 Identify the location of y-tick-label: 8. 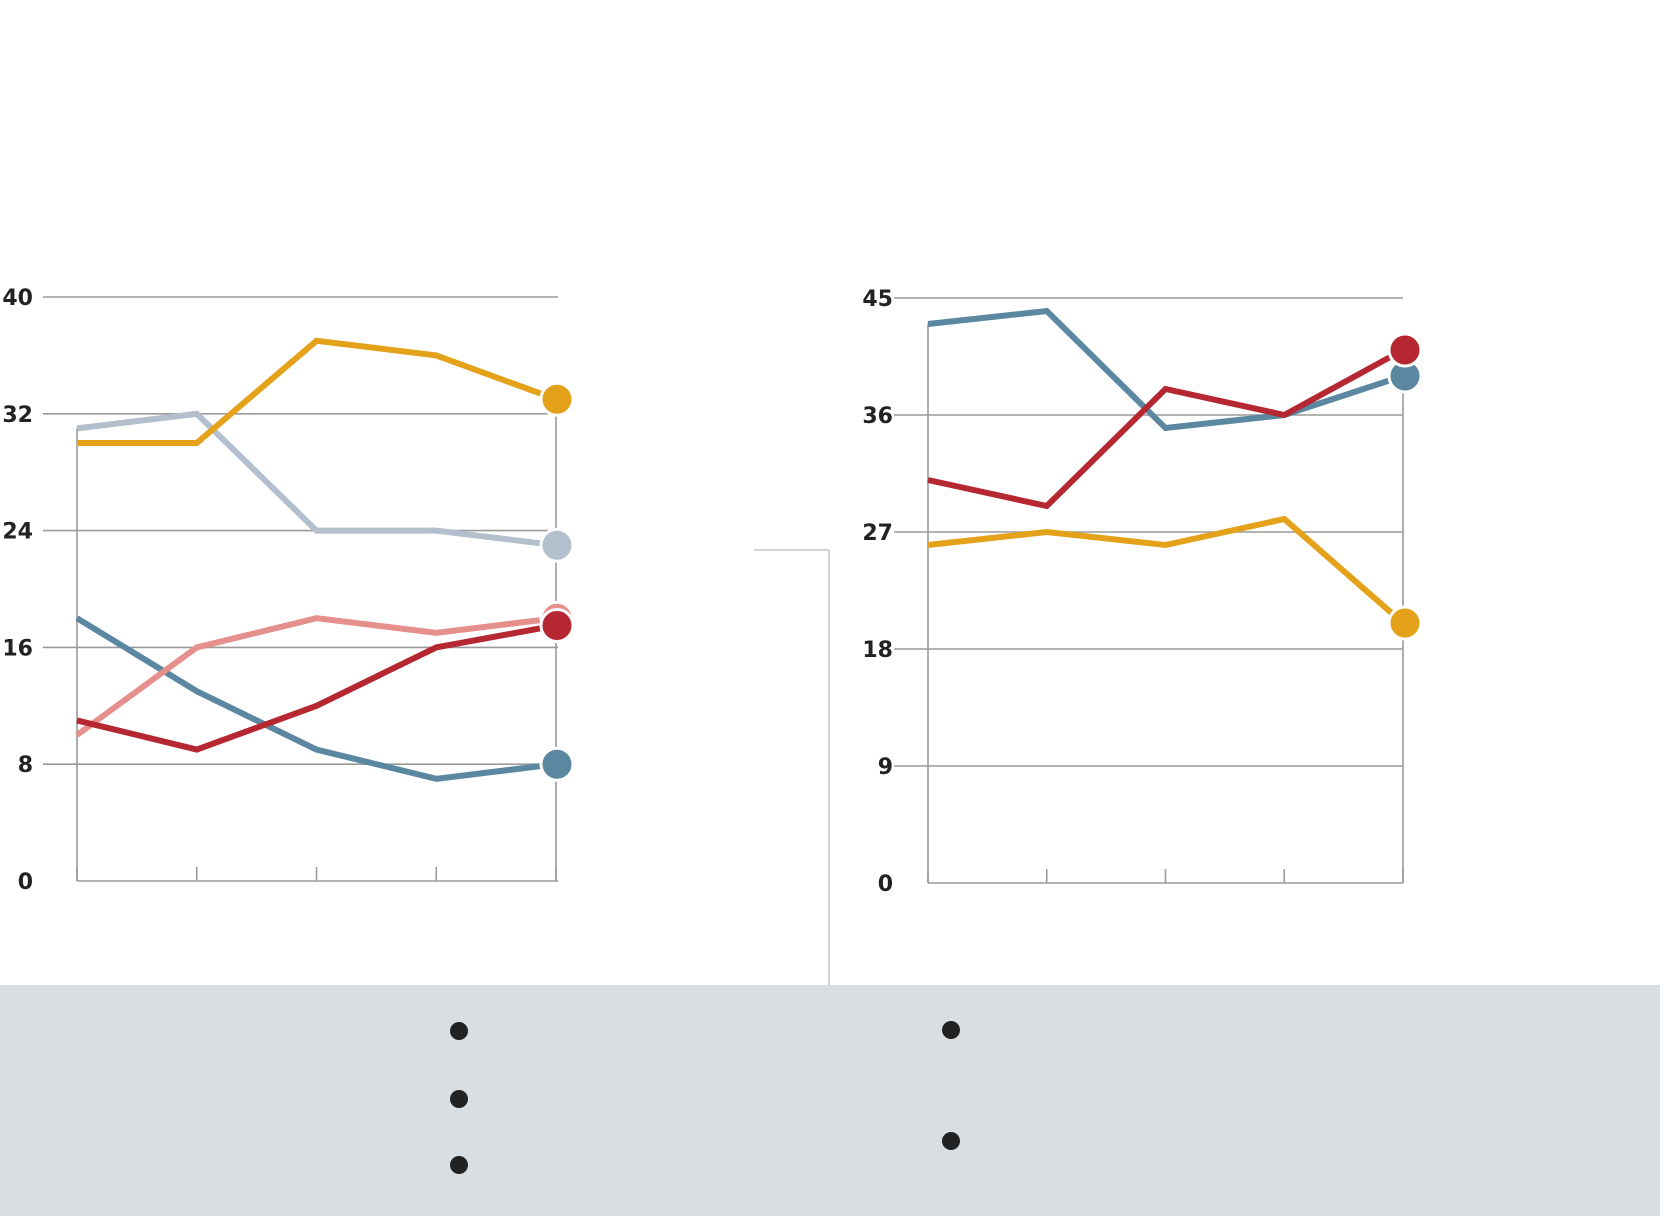
(25, 765).